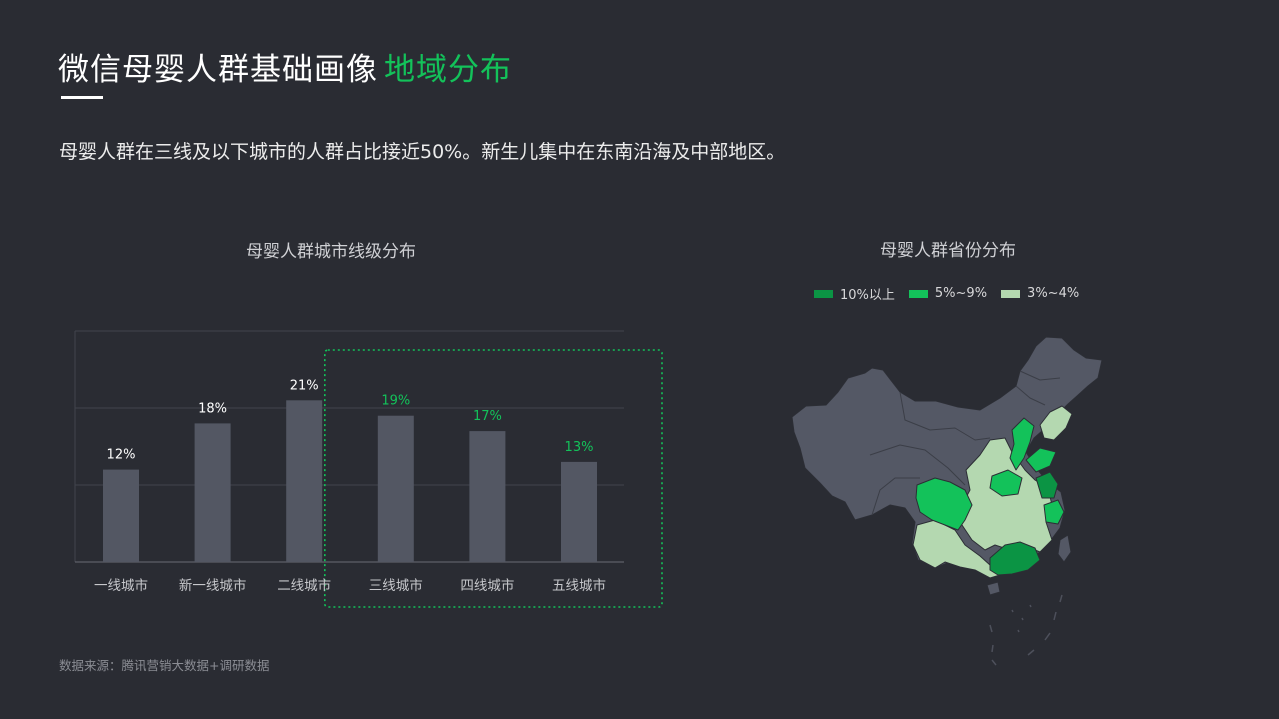  Describe the element at coordinates (422, 152) in the screenshot. I see `page-subtitle: 母婴人群在三线及以下城市的人群占比接近50%。新生儿集中在东南沿海及中部地区。` at that location.